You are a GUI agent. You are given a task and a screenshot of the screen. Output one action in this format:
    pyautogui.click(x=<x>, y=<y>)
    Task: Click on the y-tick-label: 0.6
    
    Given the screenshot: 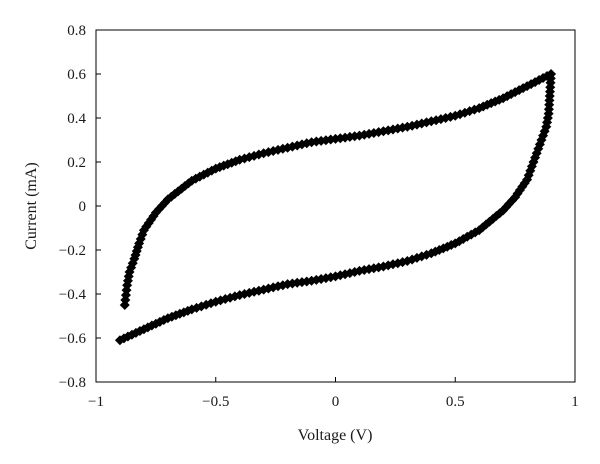 What is the action you would take?
    pyautogui.click(x=76, y=75)
    